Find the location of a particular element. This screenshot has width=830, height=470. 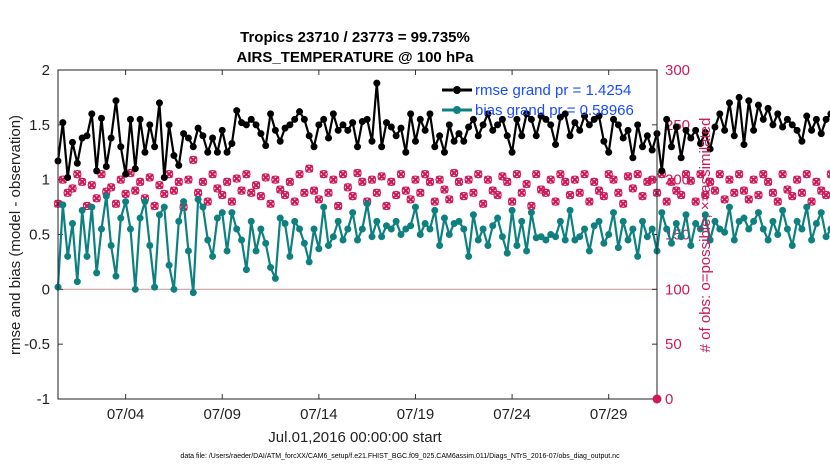

y-right-tick-label: 0 is located at coordinates (669, 399).